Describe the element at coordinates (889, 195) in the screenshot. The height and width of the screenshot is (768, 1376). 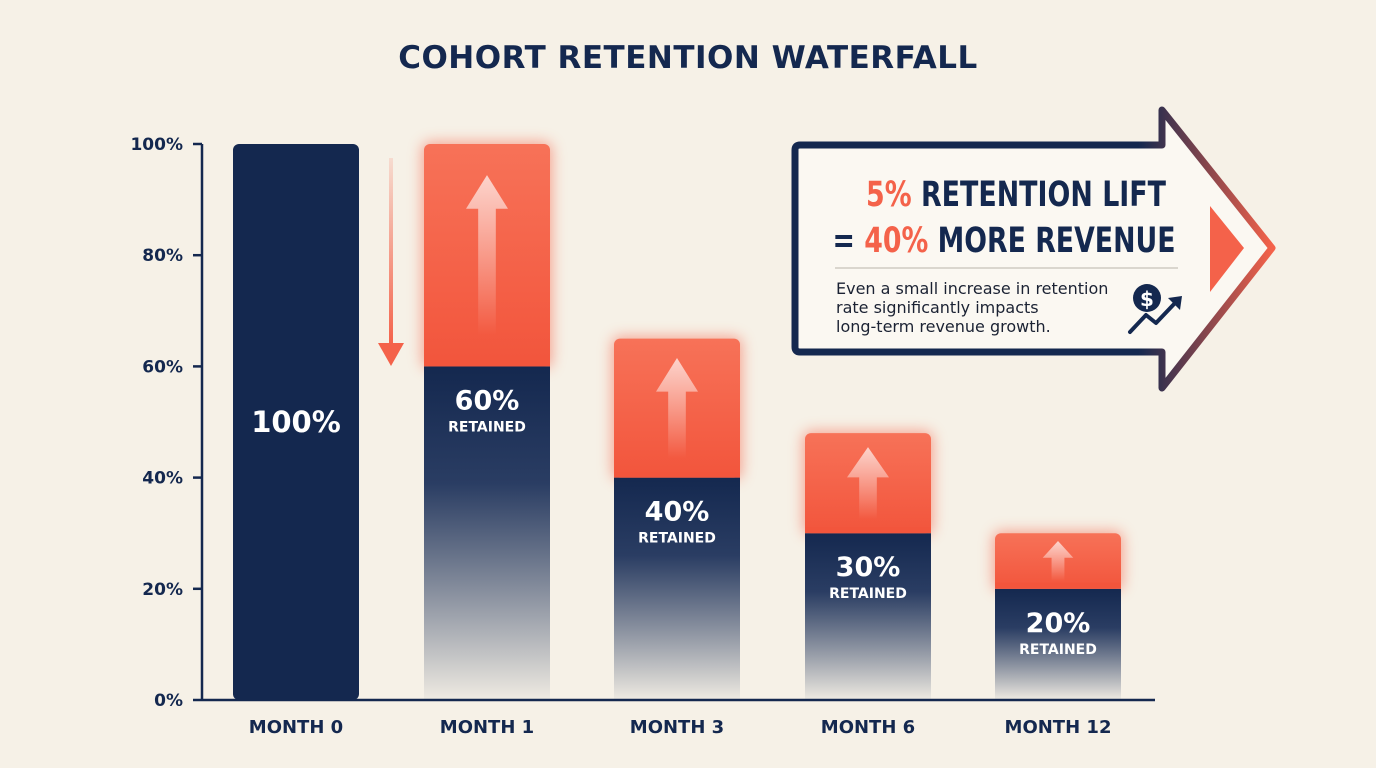
I see `callout-highlight-1: 5%` at that location.